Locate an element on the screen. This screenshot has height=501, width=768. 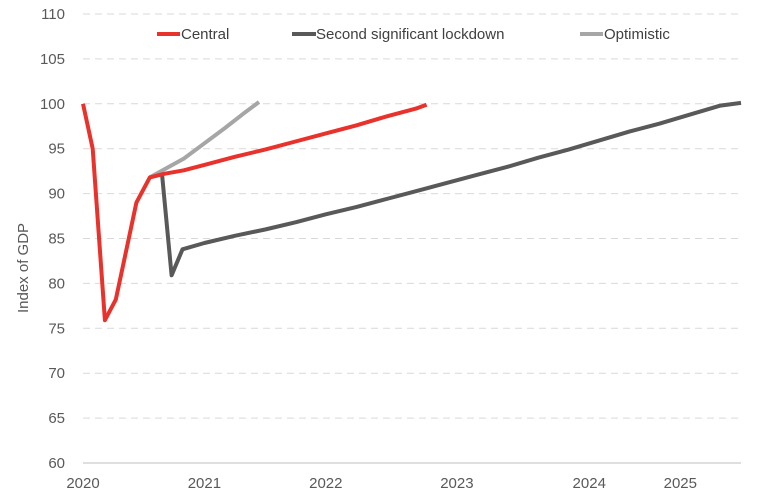
series-line-optimistic is located at coordinates (204, 140).